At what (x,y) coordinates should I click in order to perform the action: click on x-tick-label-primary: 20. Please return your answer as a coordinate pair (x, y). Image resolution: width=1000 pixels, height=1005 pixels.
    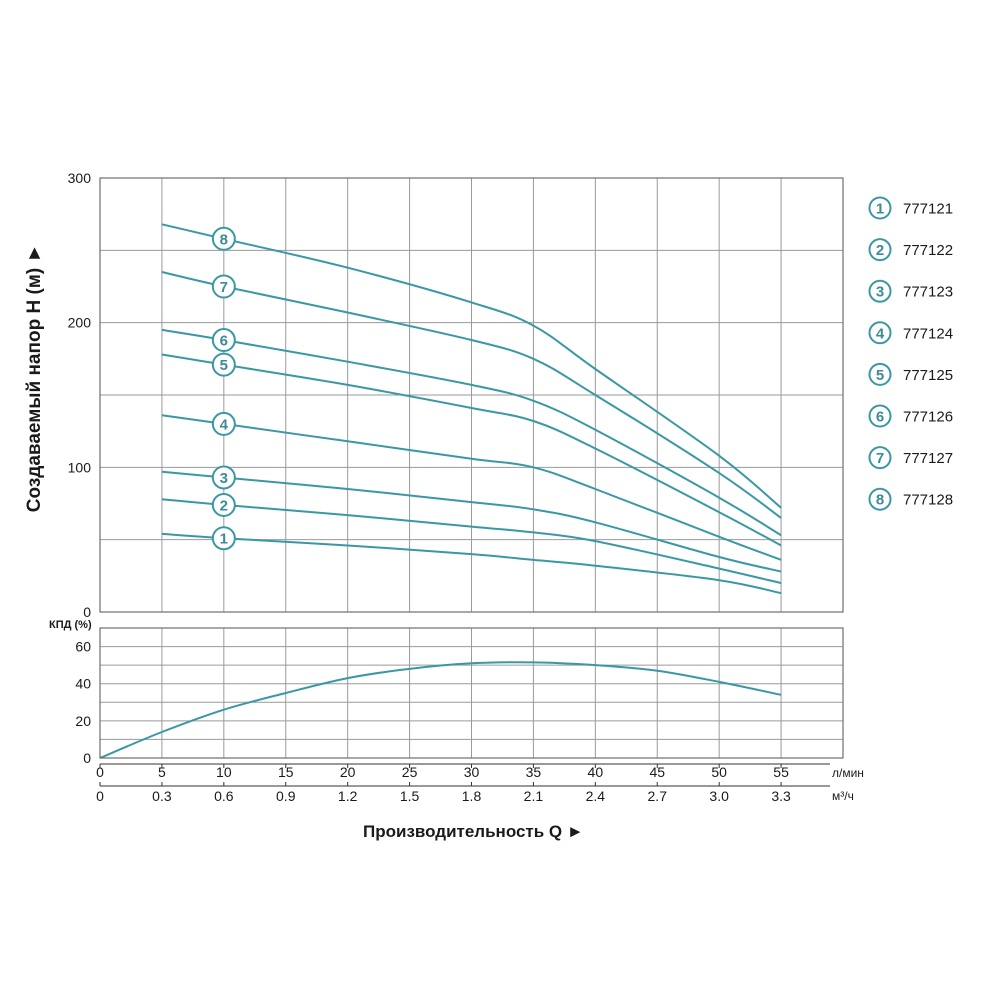
    Looking at the image, I should click on (348, 772).